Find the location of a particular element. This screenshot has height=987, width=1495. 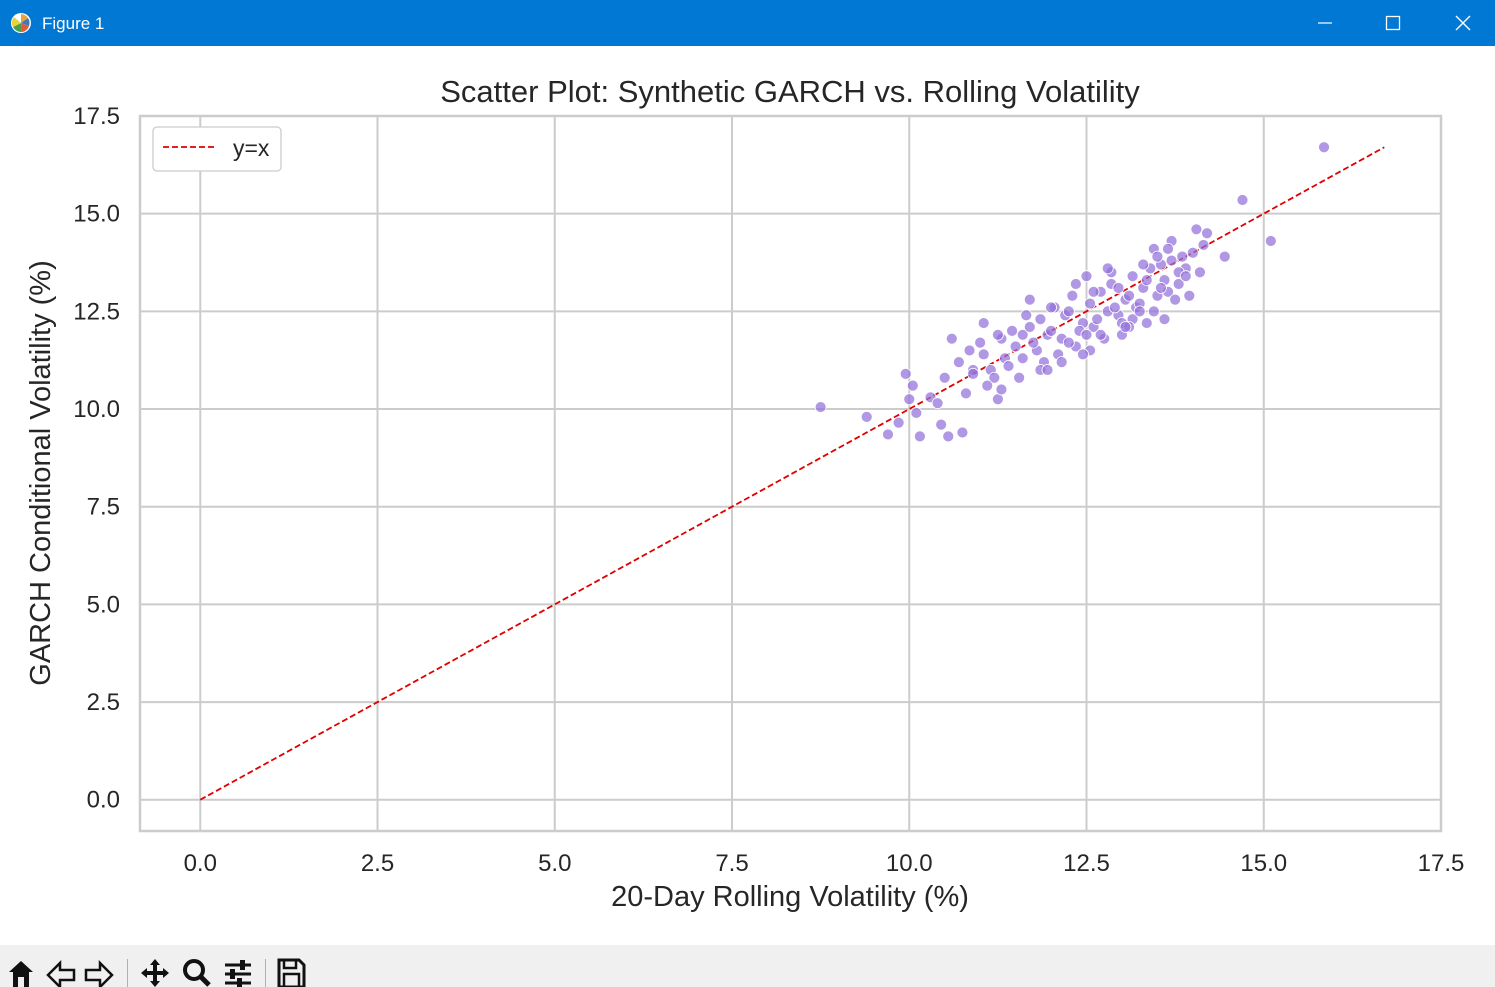

y-tick-label: 2.5 is located at coordinates (103, 702).